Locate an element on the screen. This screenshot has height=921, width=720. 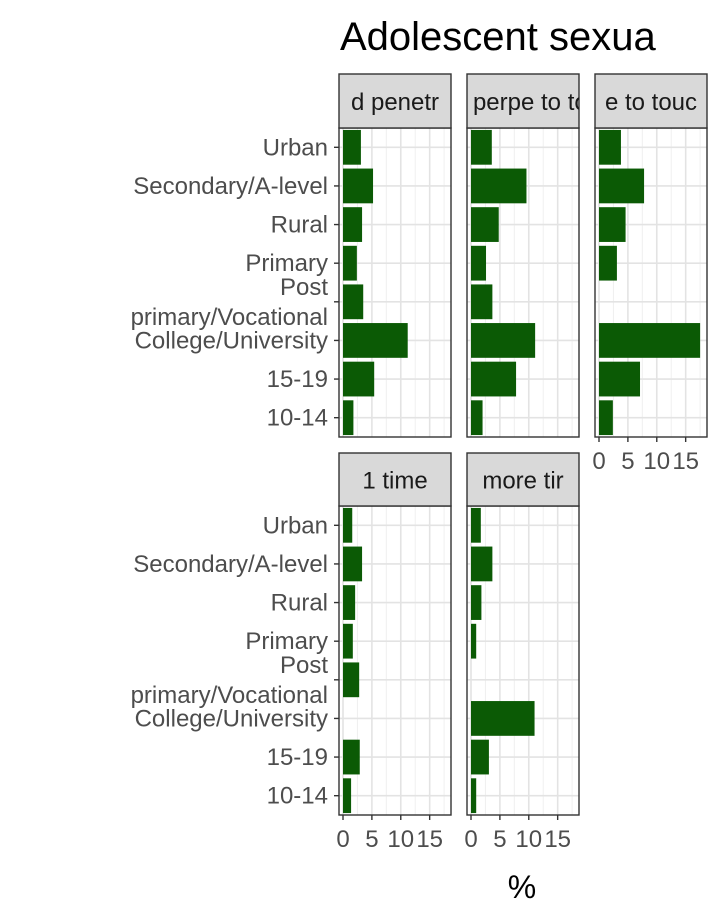
facet-strip-label: 1 time is located at coordinates (394, 481).